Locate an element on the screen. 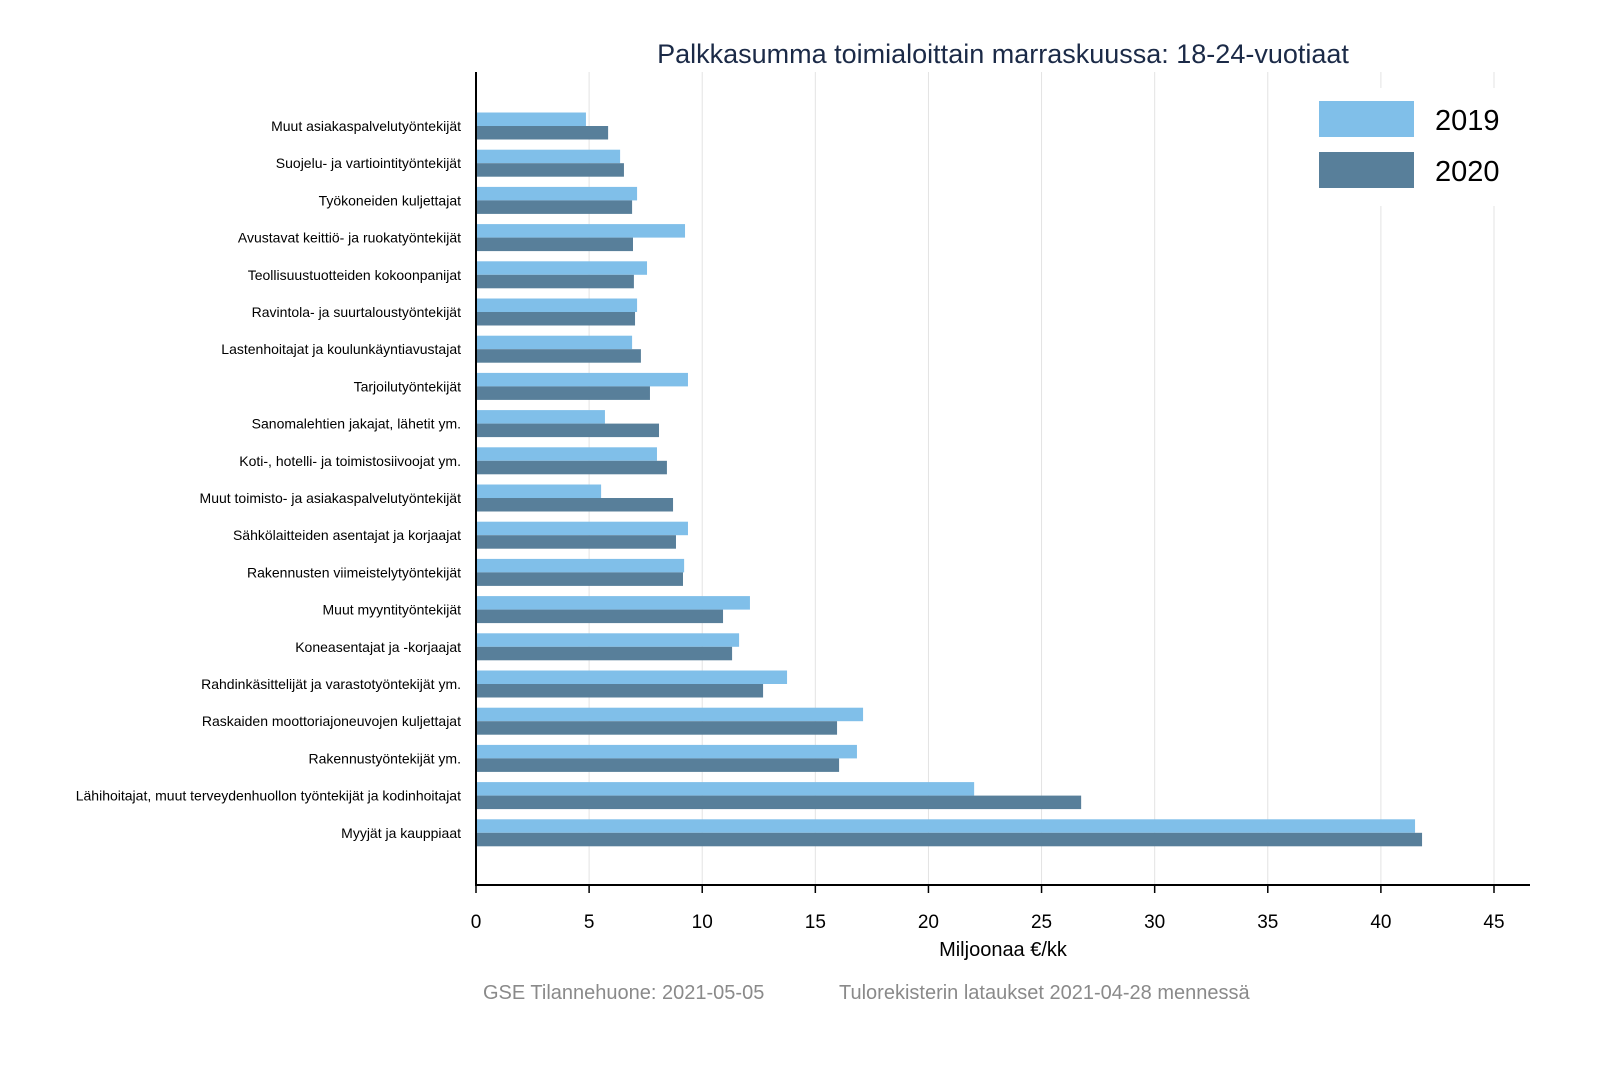 Image resolution: width=1600 pixels, height=1067 pixels. category-label: Lastenhoitajat ja koulunkäyntiavustajat is located at coordinates (341, 349).